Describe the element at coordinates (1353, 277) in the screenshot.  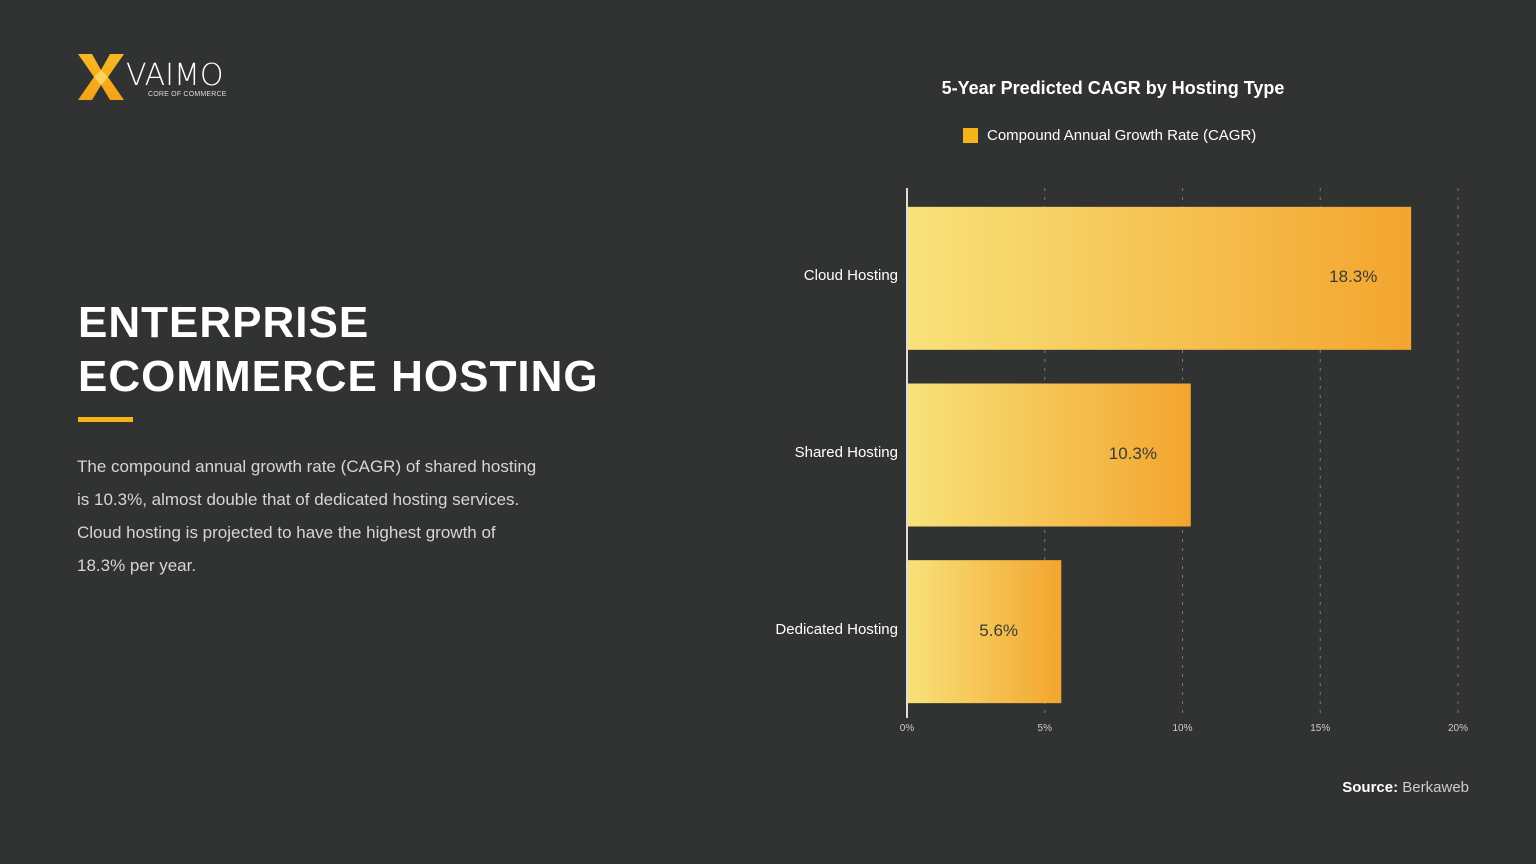
I see `bar-value-label: 18.3%` at that location.